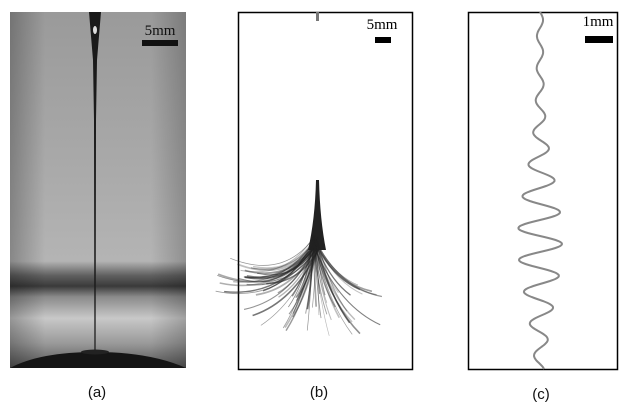 Image resolution: width=619 pixels, height=405 pixels. What do you see at coordinates (95, 352) in the screenshot?
I see `jet-base` at bounding box center [95, 352].